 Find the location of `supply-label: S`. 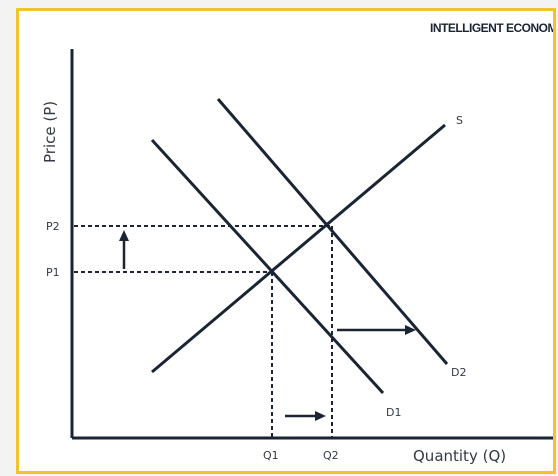

supply-label: S is located at coordinates (459, 120).